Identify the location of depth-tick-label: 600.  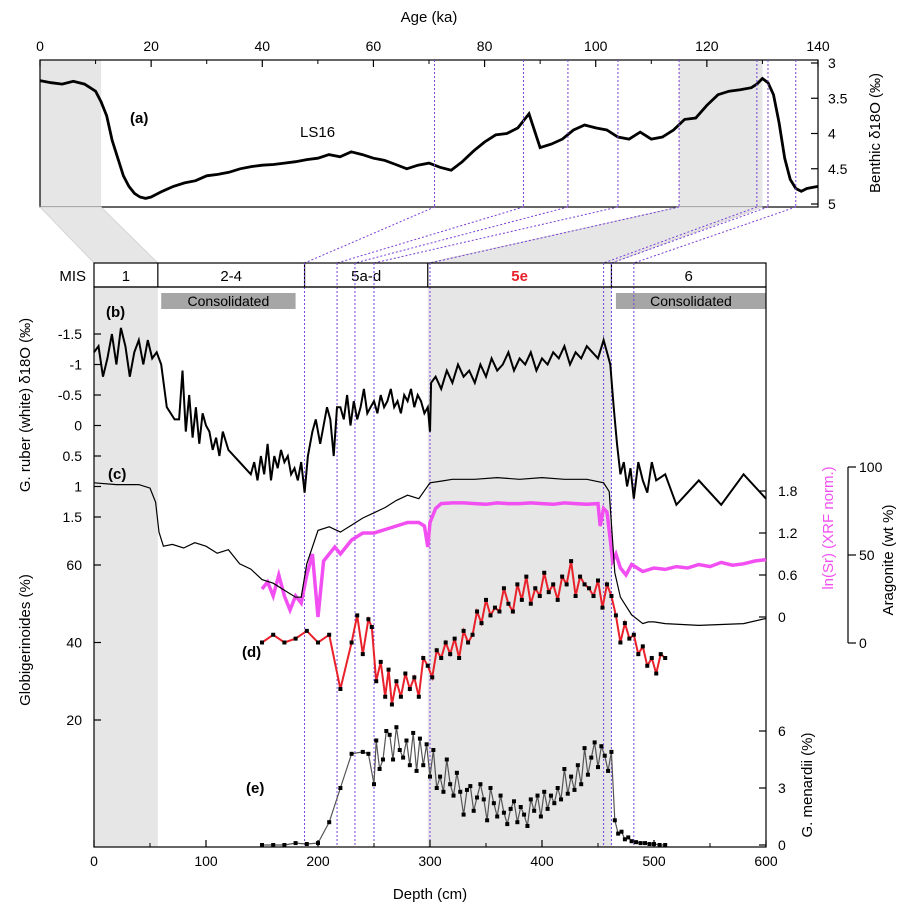
(766, 861).